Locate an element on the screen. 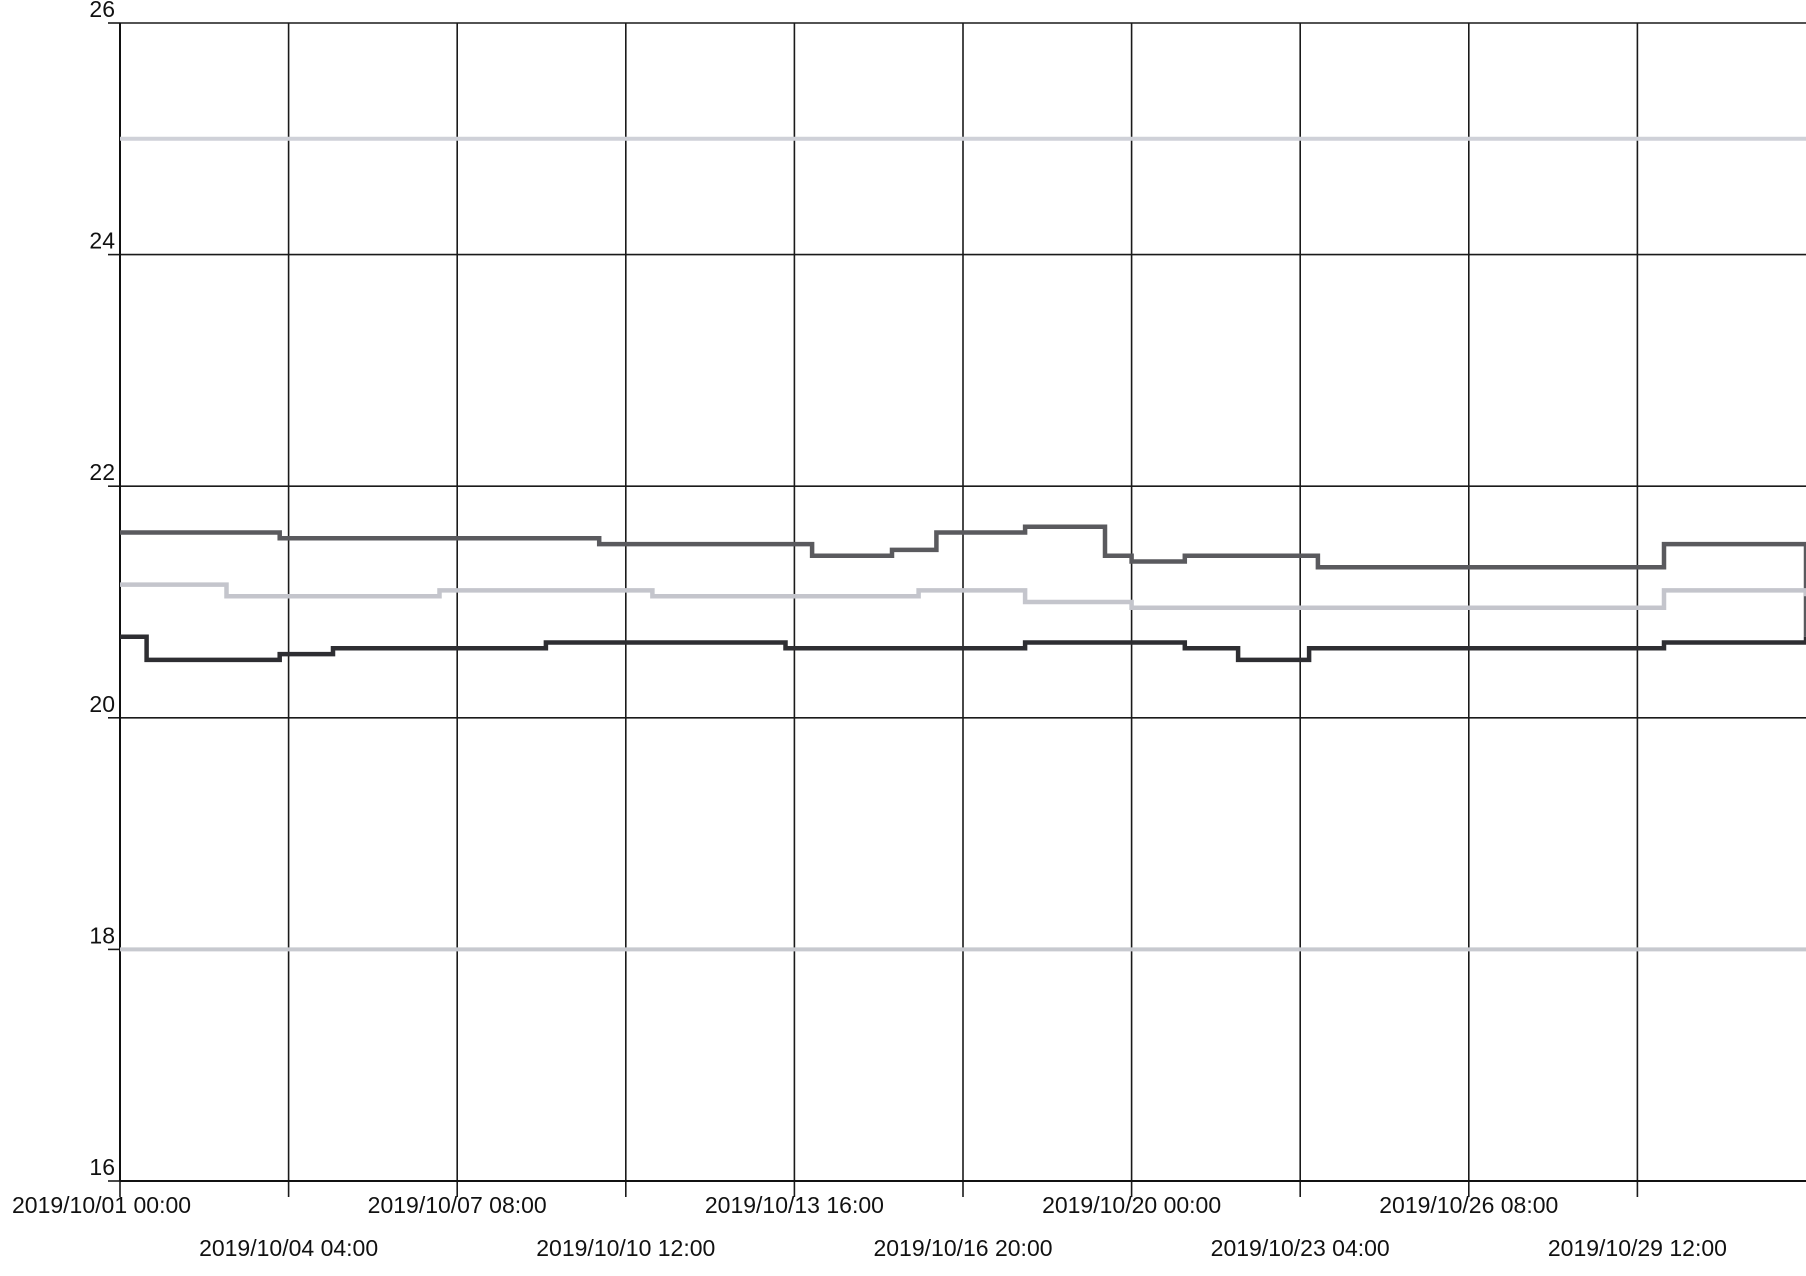  y-tick-label: 22 is located at coordinates (102, 472).